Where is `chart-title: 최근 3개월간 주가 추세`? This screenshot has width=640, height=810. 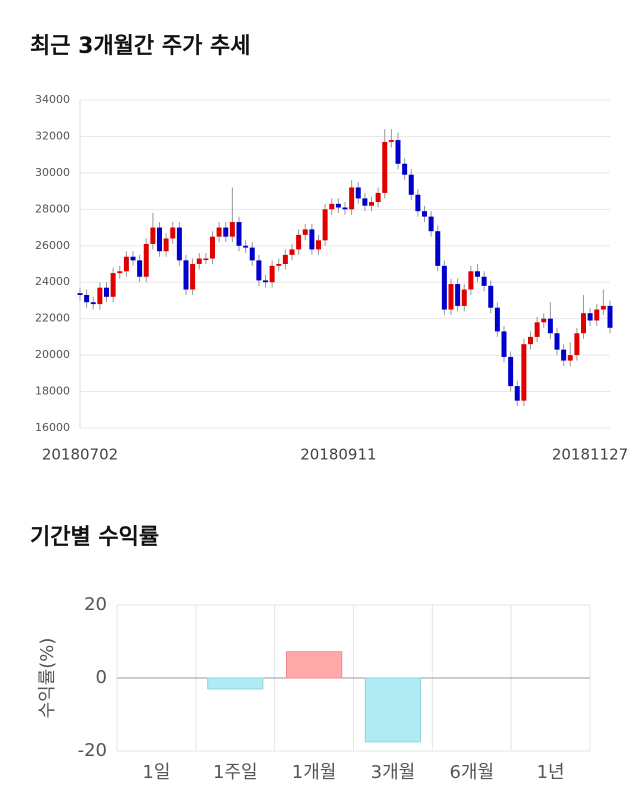
chart-title: 최근 3개월간 주가 추세 is located at coordinates (140, 46).